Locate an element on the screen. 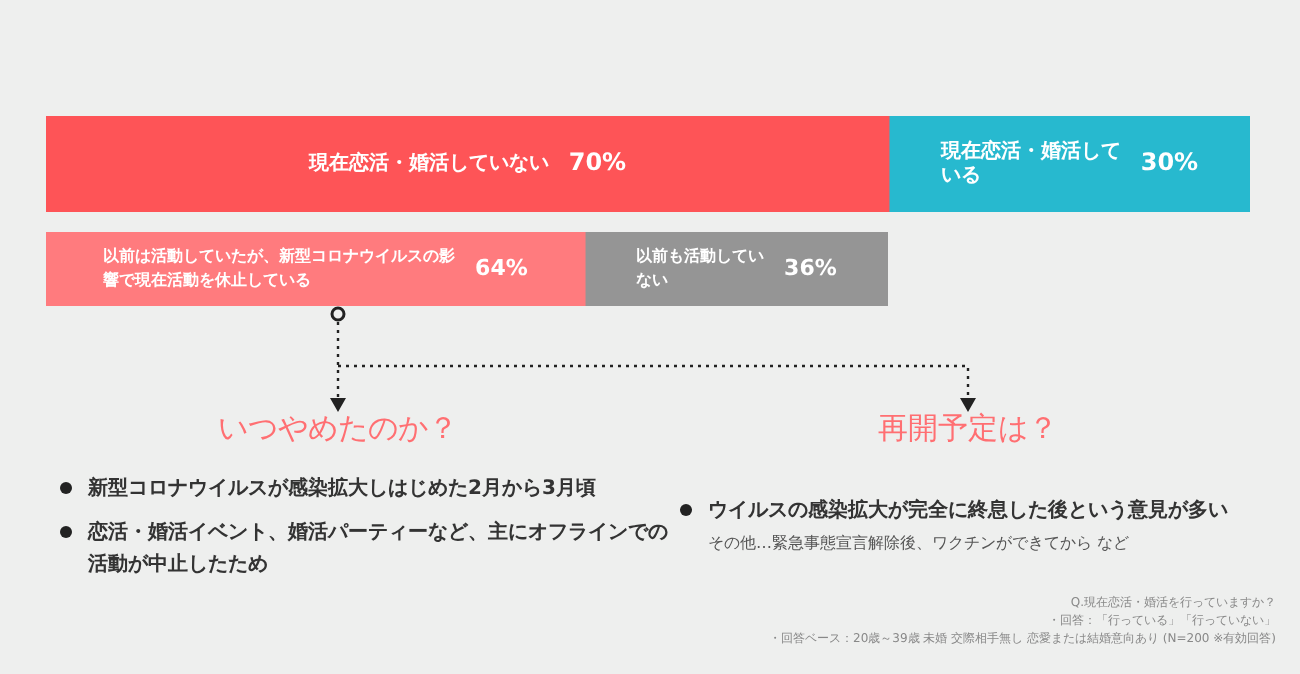 Image resolution: width=1300 pixels, height=674 pixels. data-label: 30% is located at coordinates (1169, 162).